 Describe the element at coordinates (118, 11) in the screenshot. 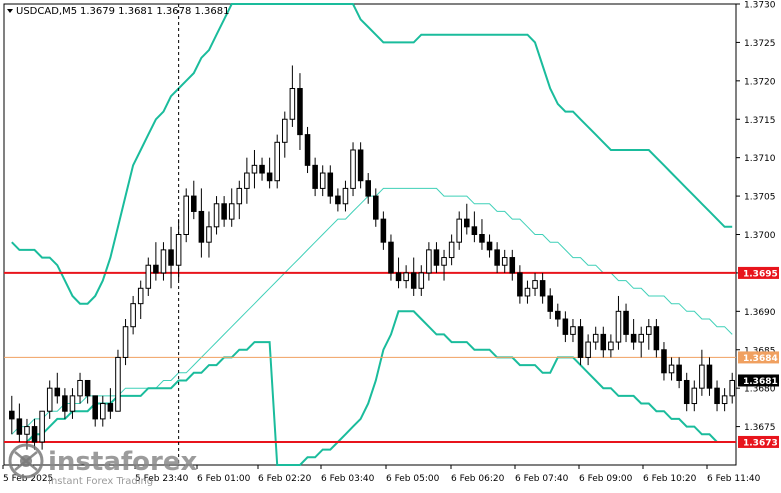

I see `chart-header: USDCAD,M5 1.3679 1.3681 1.3678 1.3681` at that location.